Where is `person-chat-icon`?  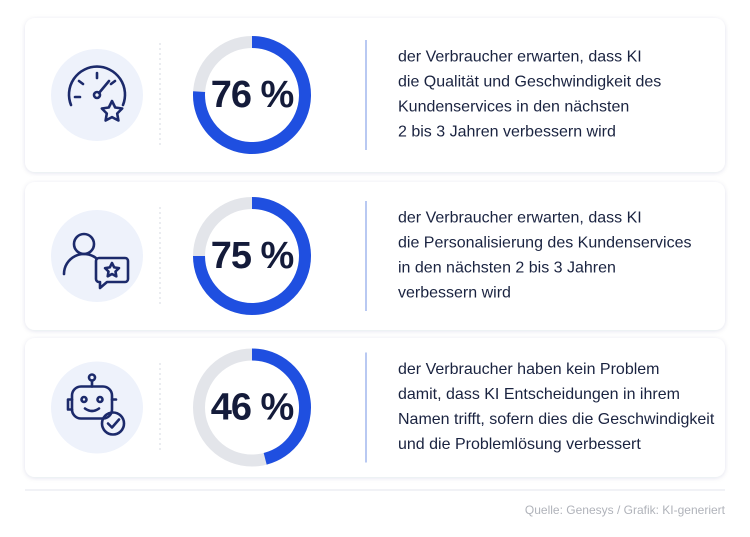
person-chat-icon is located at coordinates (96, 261).